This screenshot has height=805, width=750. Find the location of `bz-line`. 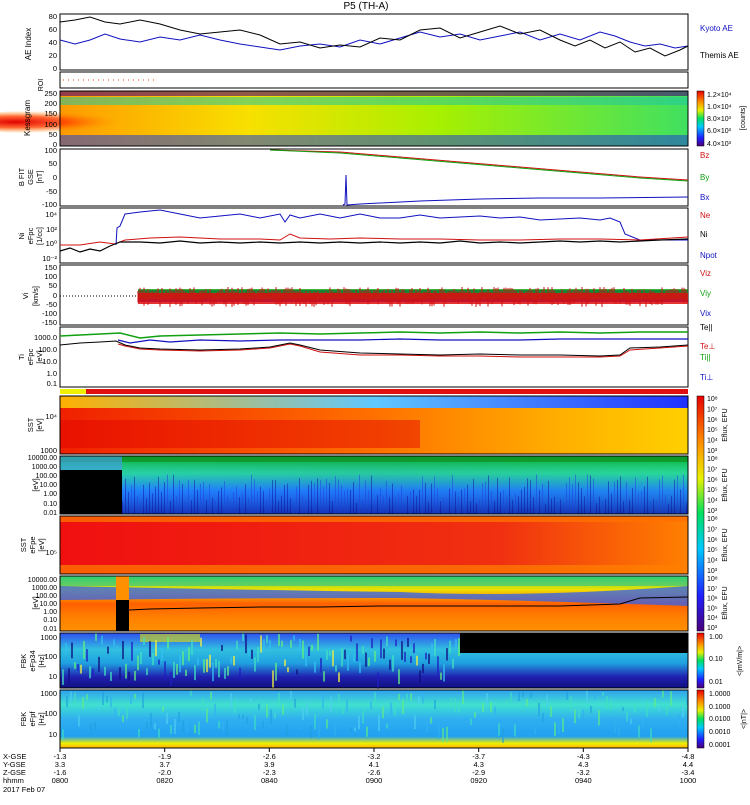

bz-line is located at coordinates (479, 165).